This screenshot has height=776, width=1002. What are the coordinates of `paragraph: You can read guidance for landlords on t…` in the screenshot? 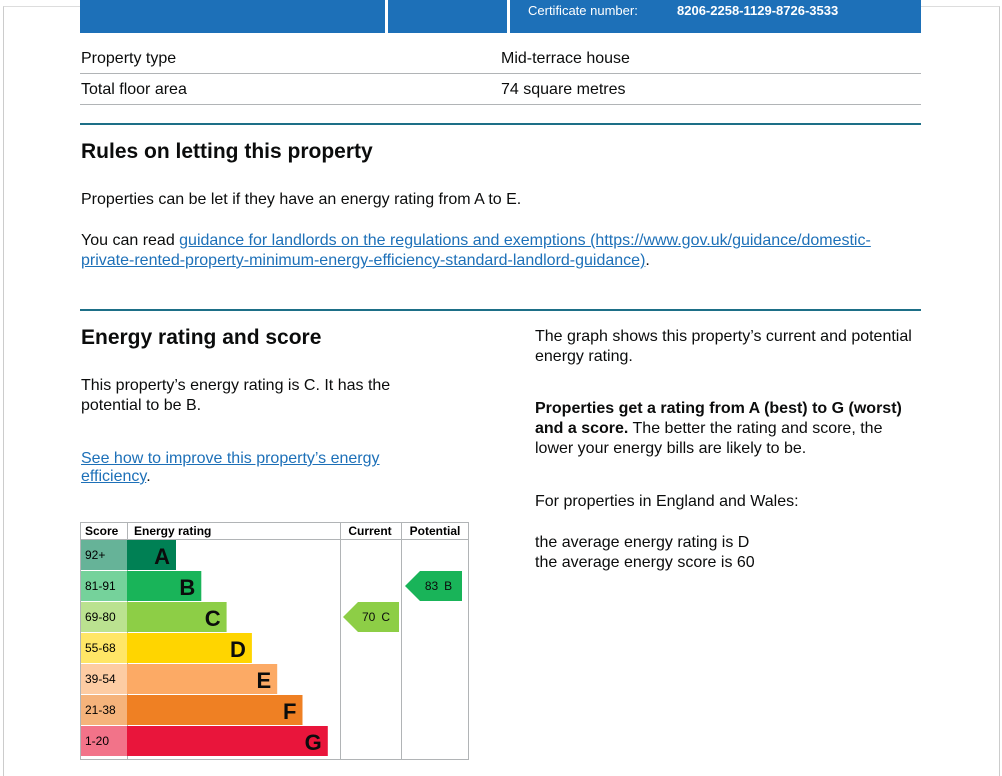 It's located at (481, 251).